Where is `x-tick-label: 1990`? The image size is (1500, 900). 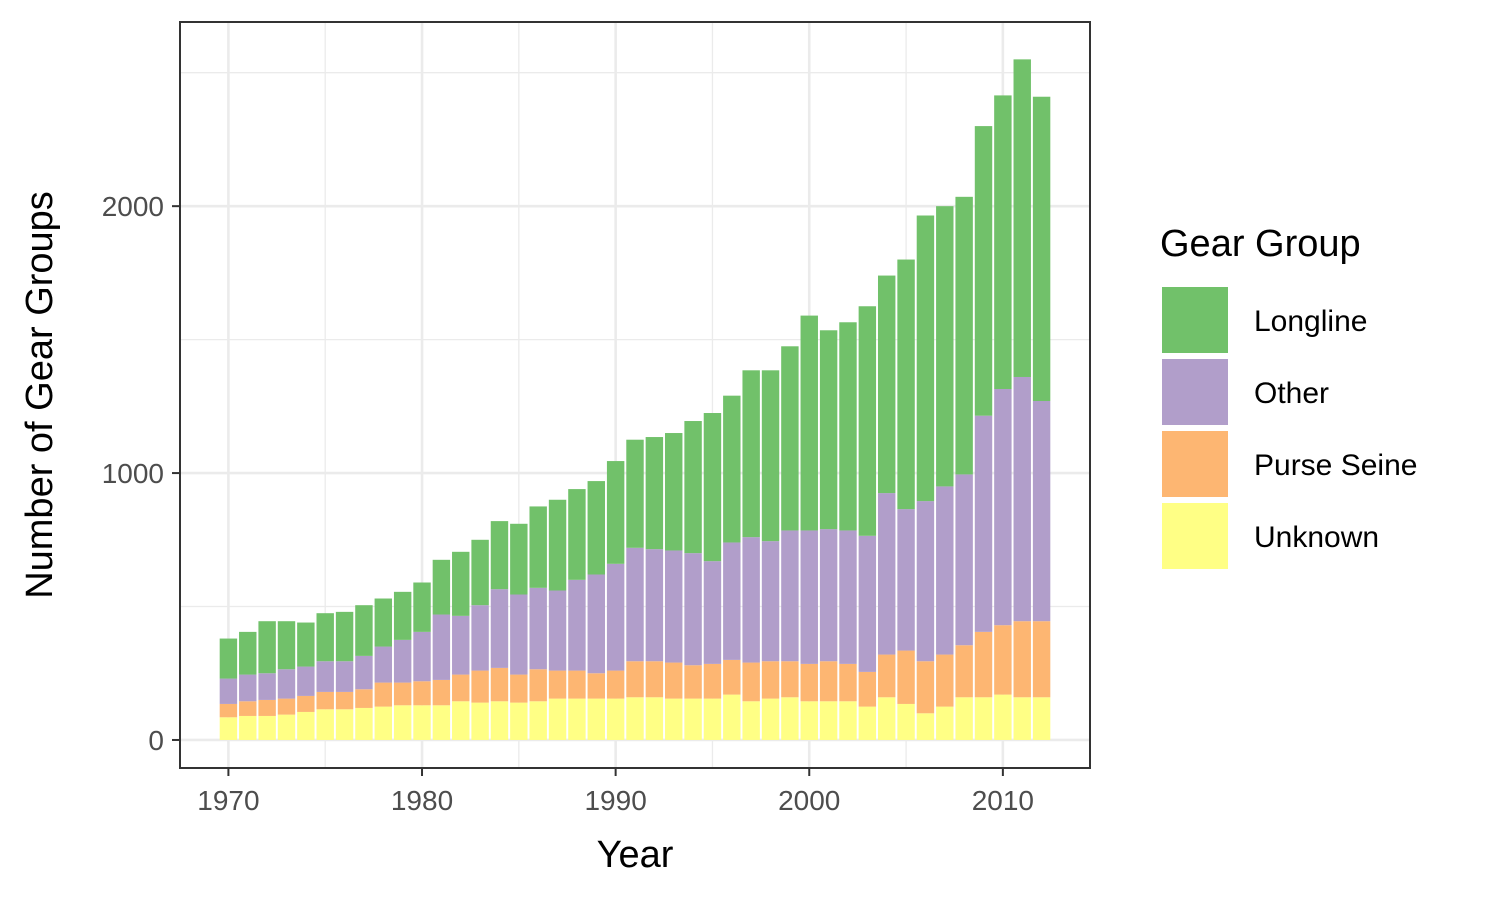
x-tick-label: 1990 is located at coordinates (615, 800).